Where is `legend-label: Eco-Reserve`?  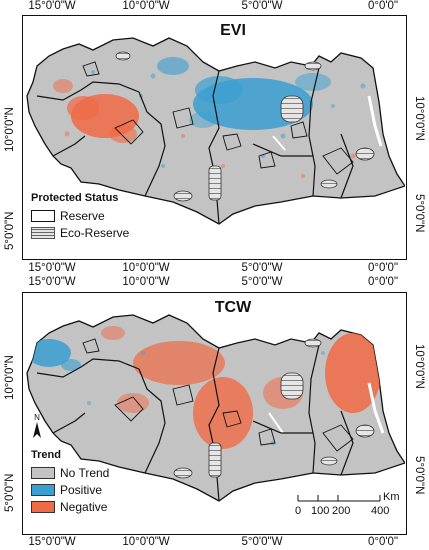
legend-label: Eco-Reserve is located at coordinates (95, 232).